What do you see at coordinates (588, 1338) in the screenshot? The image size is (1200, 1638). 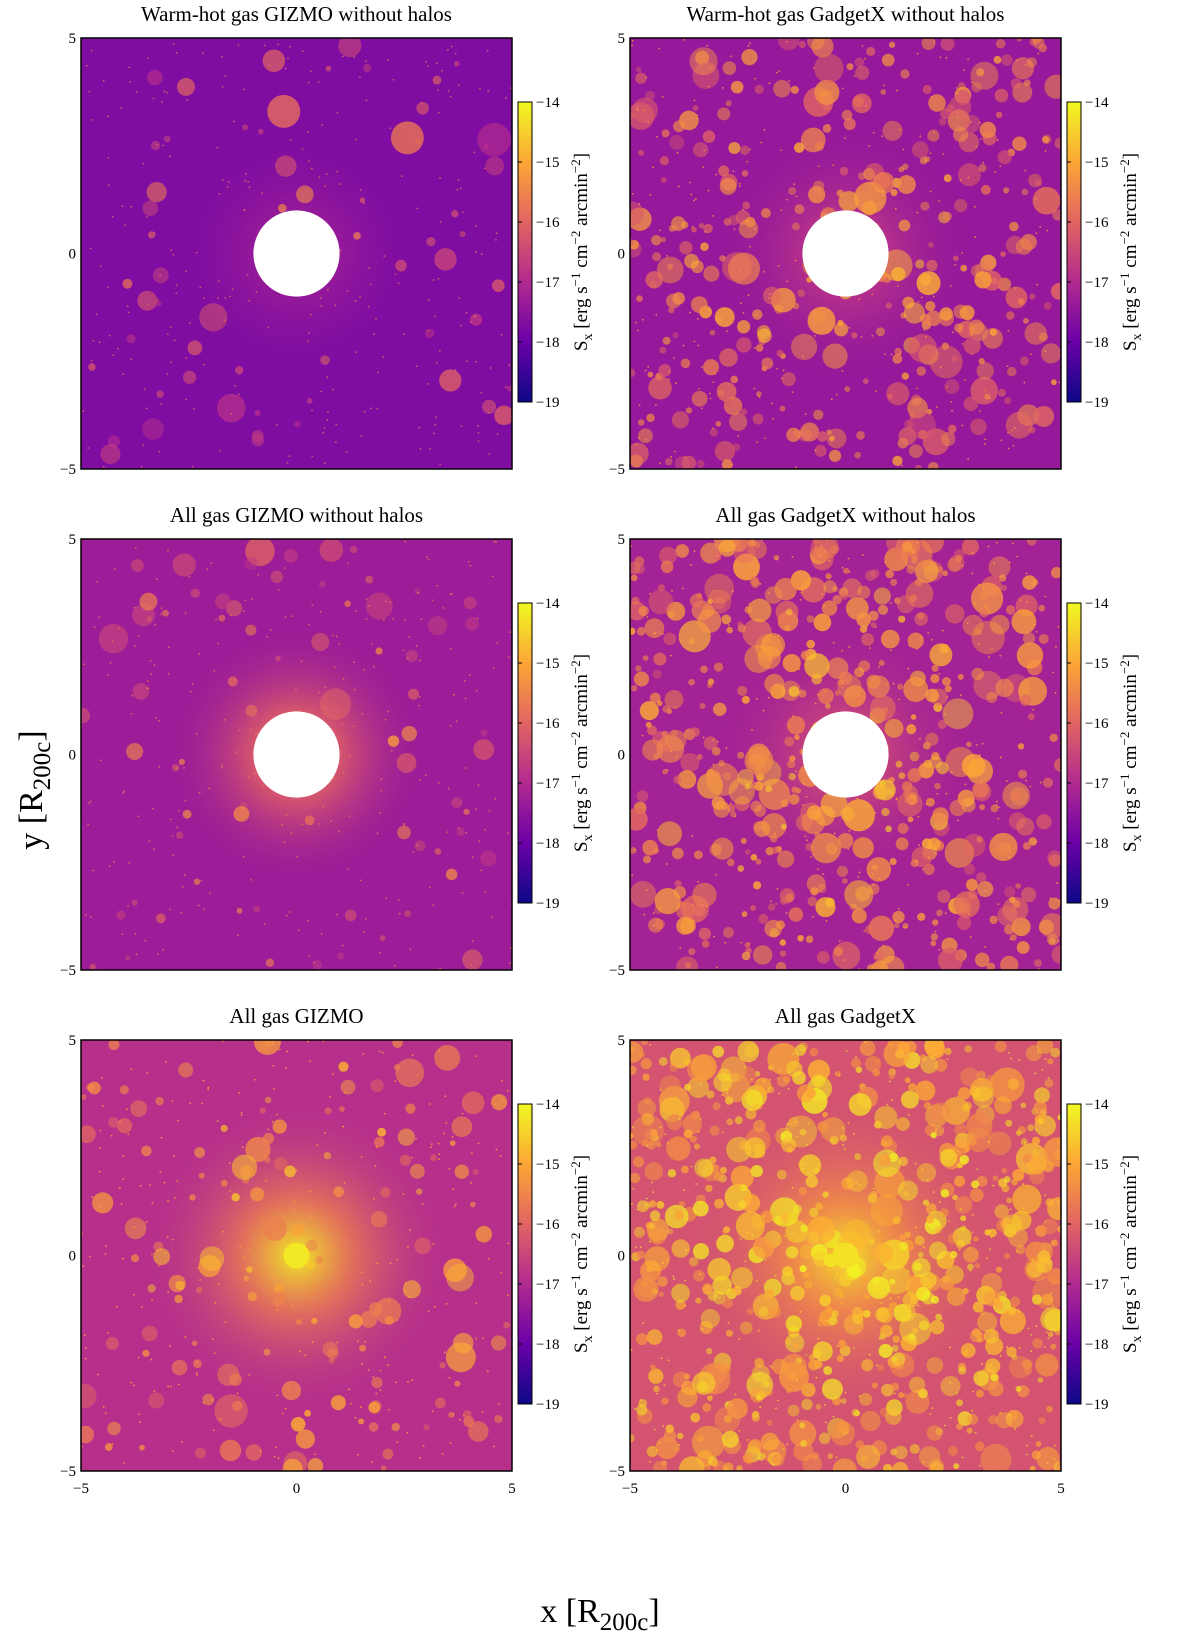 I see `colorbar-label-part: x` at bounding box center [588, 1338].